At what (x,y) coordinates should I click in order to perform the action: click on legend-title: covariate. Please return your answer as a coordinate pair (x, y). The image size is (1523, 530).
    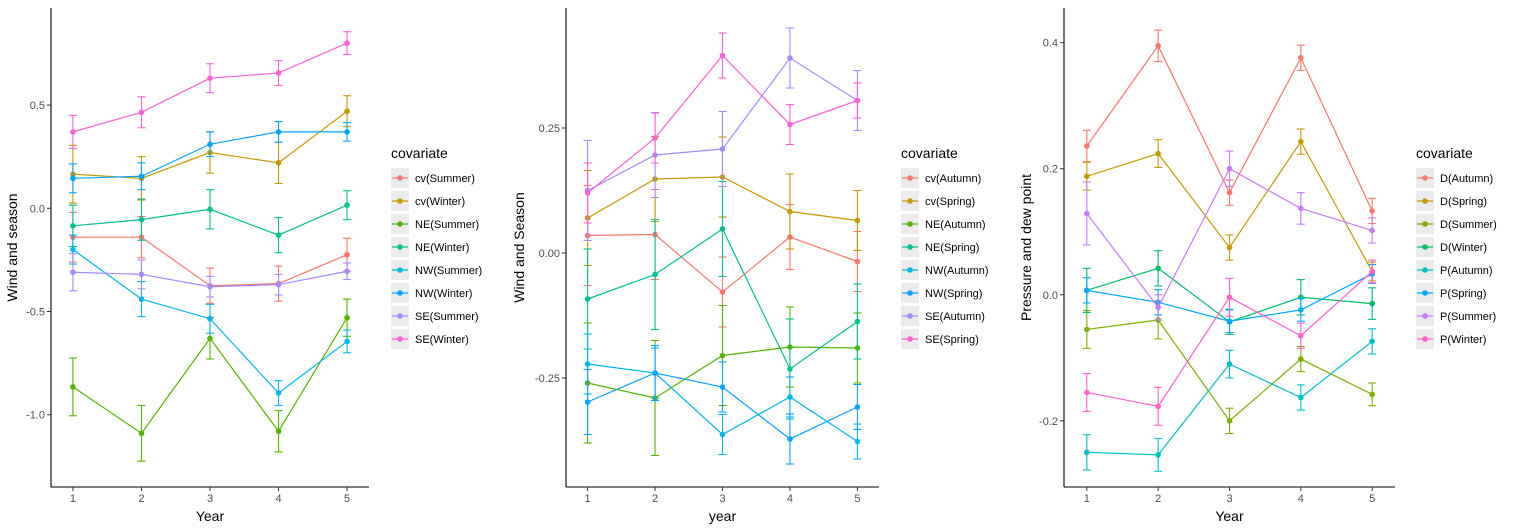
    Looking at the image, I should click on (1444, 153).